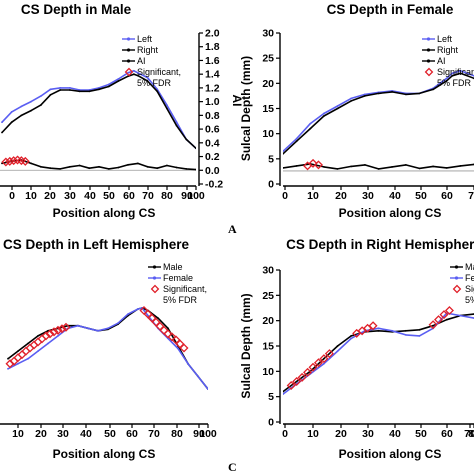 The height and width of the screenshot is (474, 474). Describe the element at coordinates (313, 434) in the screenshot. I see `x-tick-label: 10` at that location.